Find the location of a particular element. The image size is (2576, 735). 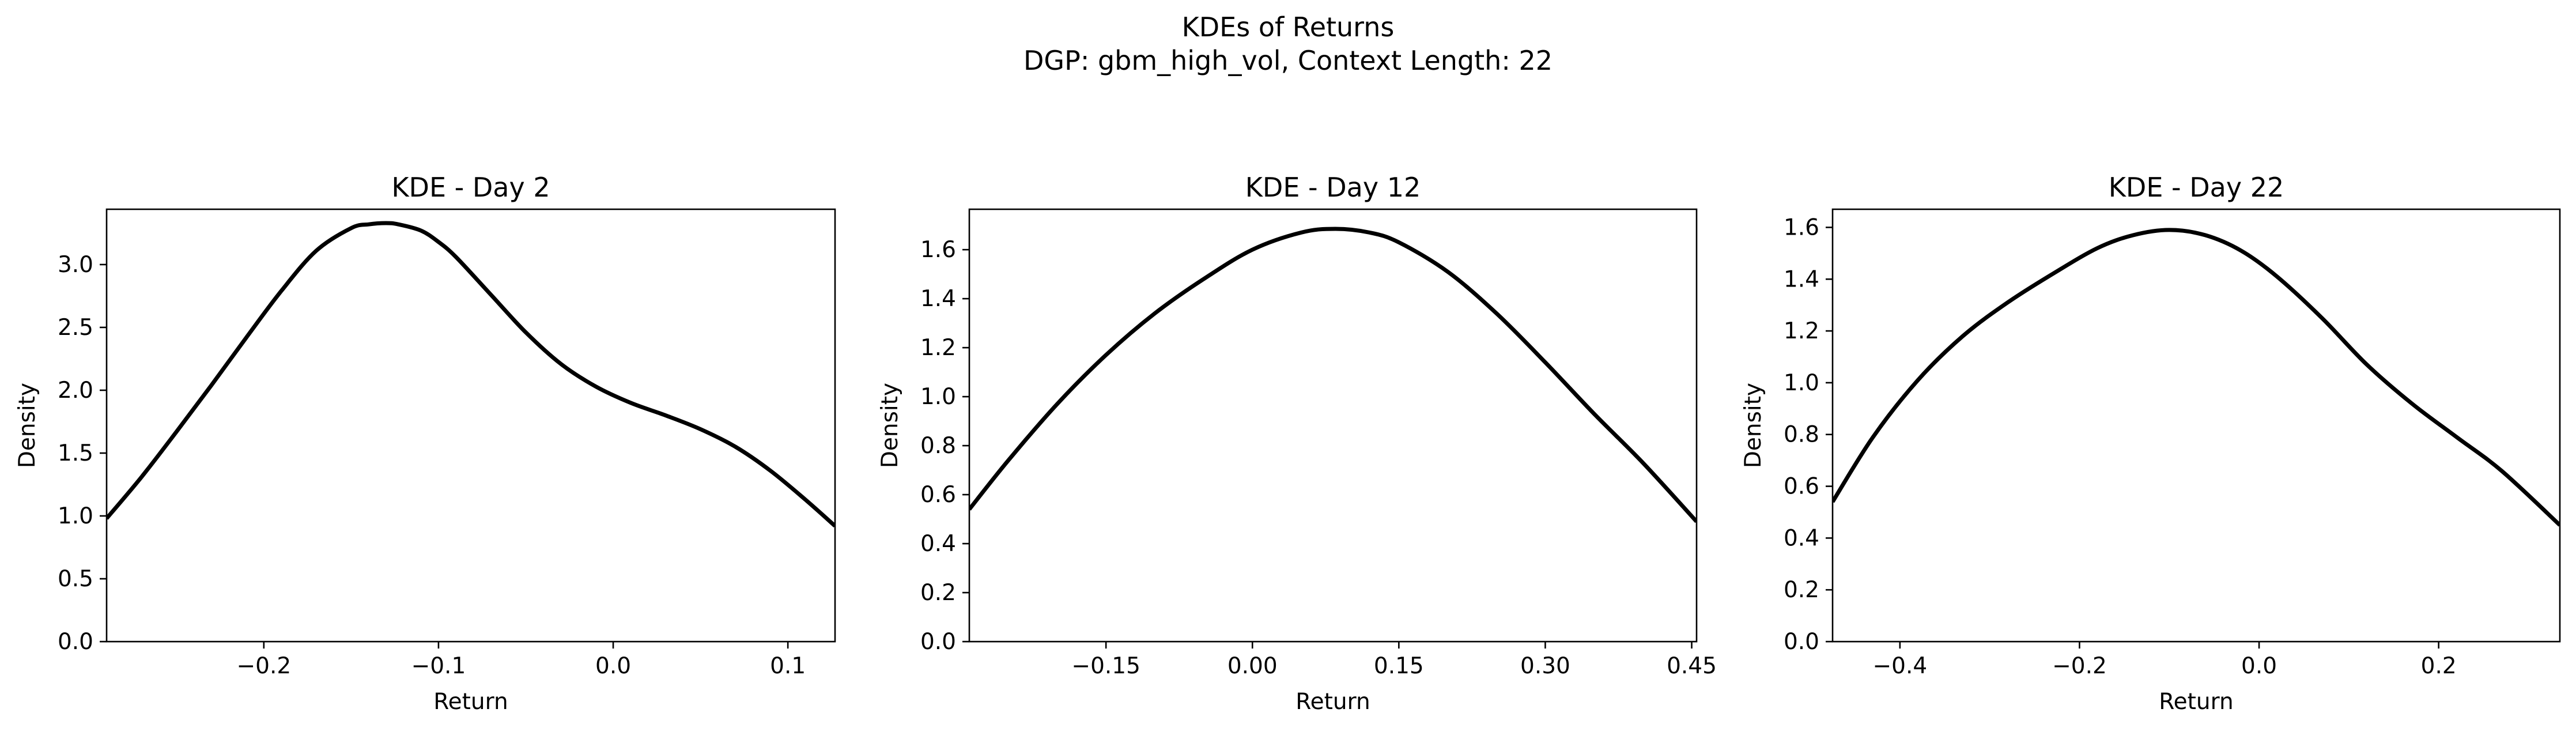

subplot-title: KDE - Day 12 is located at coordinates (1333, 187).